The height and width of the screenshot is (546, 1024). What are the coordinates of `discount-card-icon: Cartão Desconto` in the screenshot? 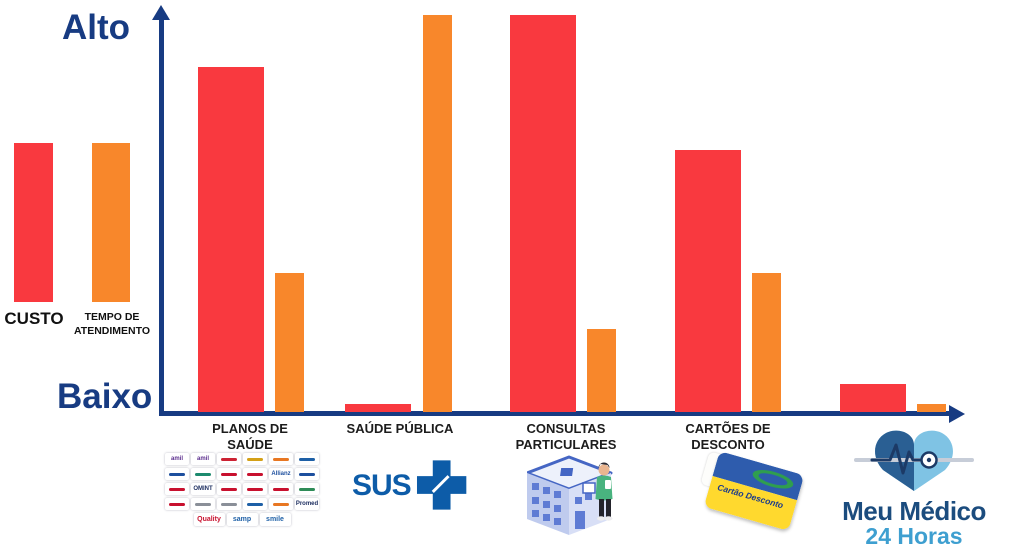 It's located at (752, 493).